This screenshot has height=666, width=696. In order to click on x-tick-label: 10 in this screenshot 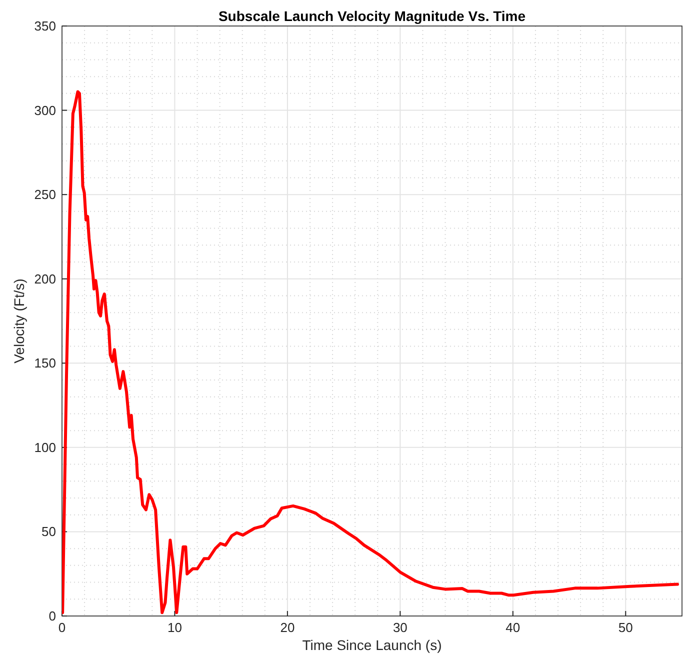, I will do `click(174, 627)`.